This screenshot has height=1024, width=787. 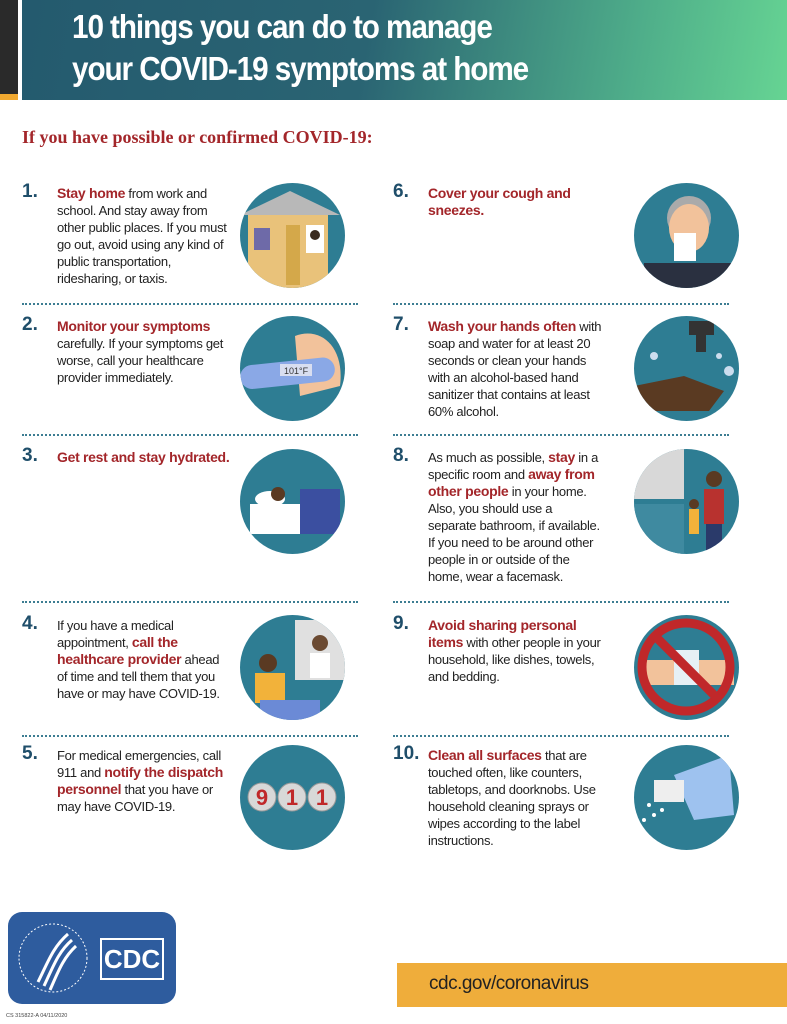 What do you see at coordinates (135, 798) in the screenshot?
I see `tip-text: that you have or may have COVID-19.` at bounding box center [135, 798].